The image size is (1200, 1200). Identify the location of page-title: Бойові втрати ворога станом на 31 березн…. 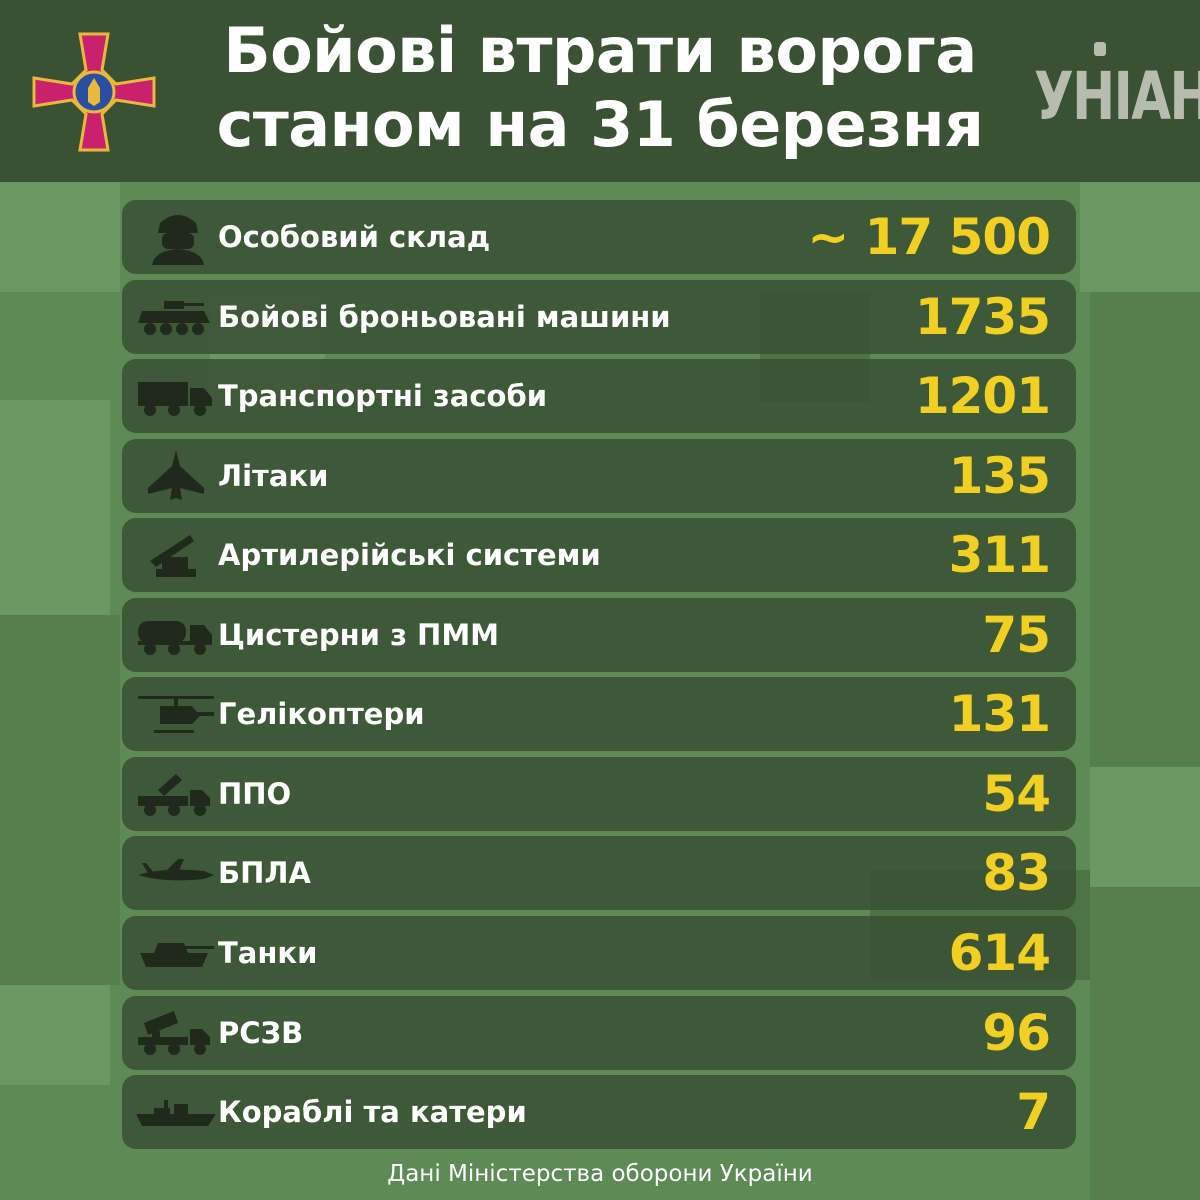
(600, 88).